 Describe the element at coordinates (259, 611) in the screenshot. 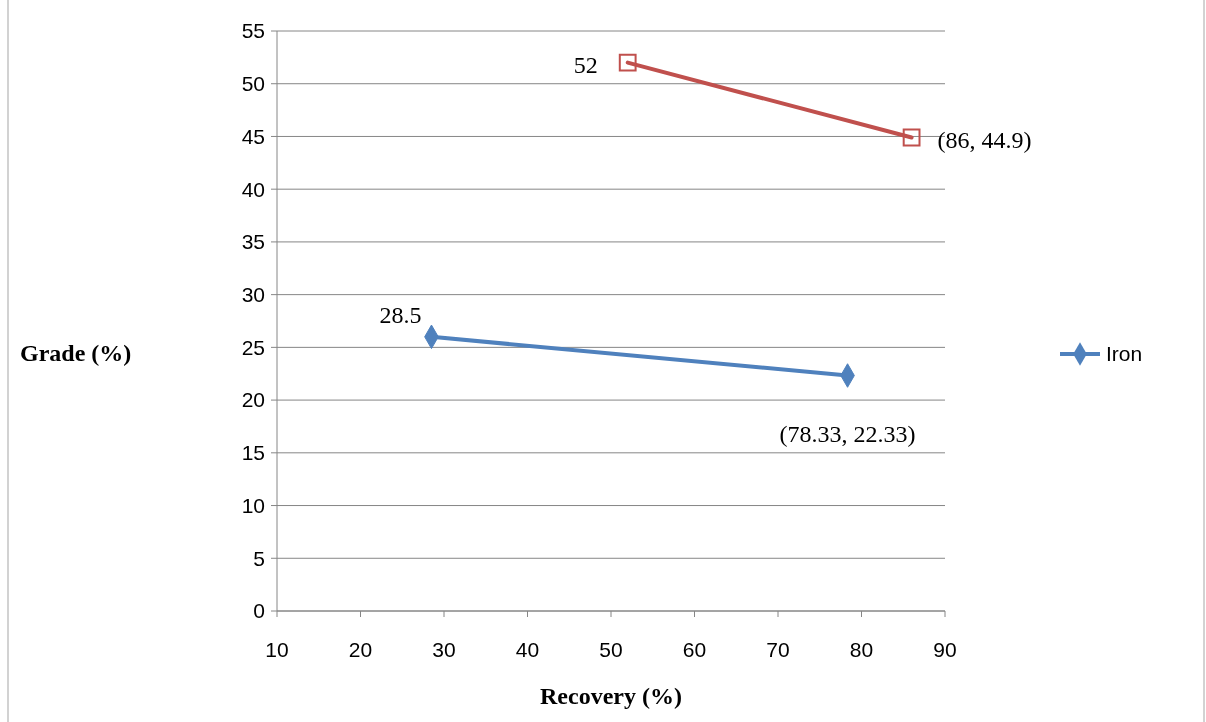

I see `y-tick-label: 0` at that location.